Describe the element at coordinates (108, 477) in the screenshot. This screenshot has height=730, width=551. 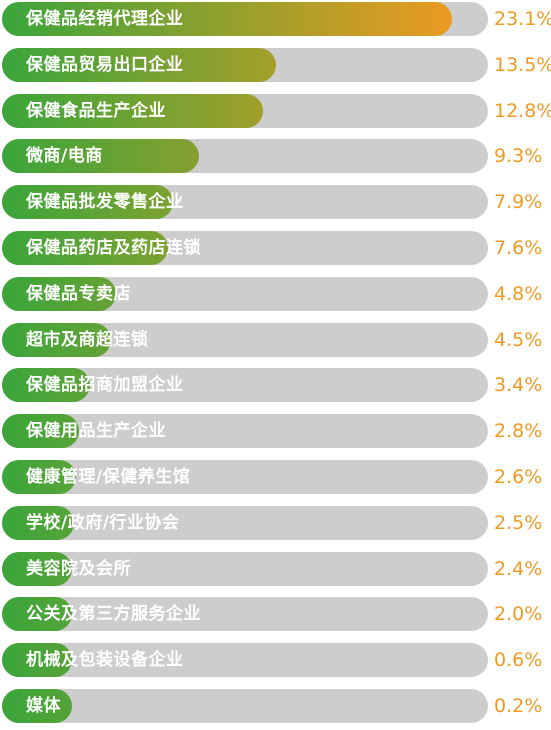
I see `category-label: 健康管理/保健养生馆` at that location.